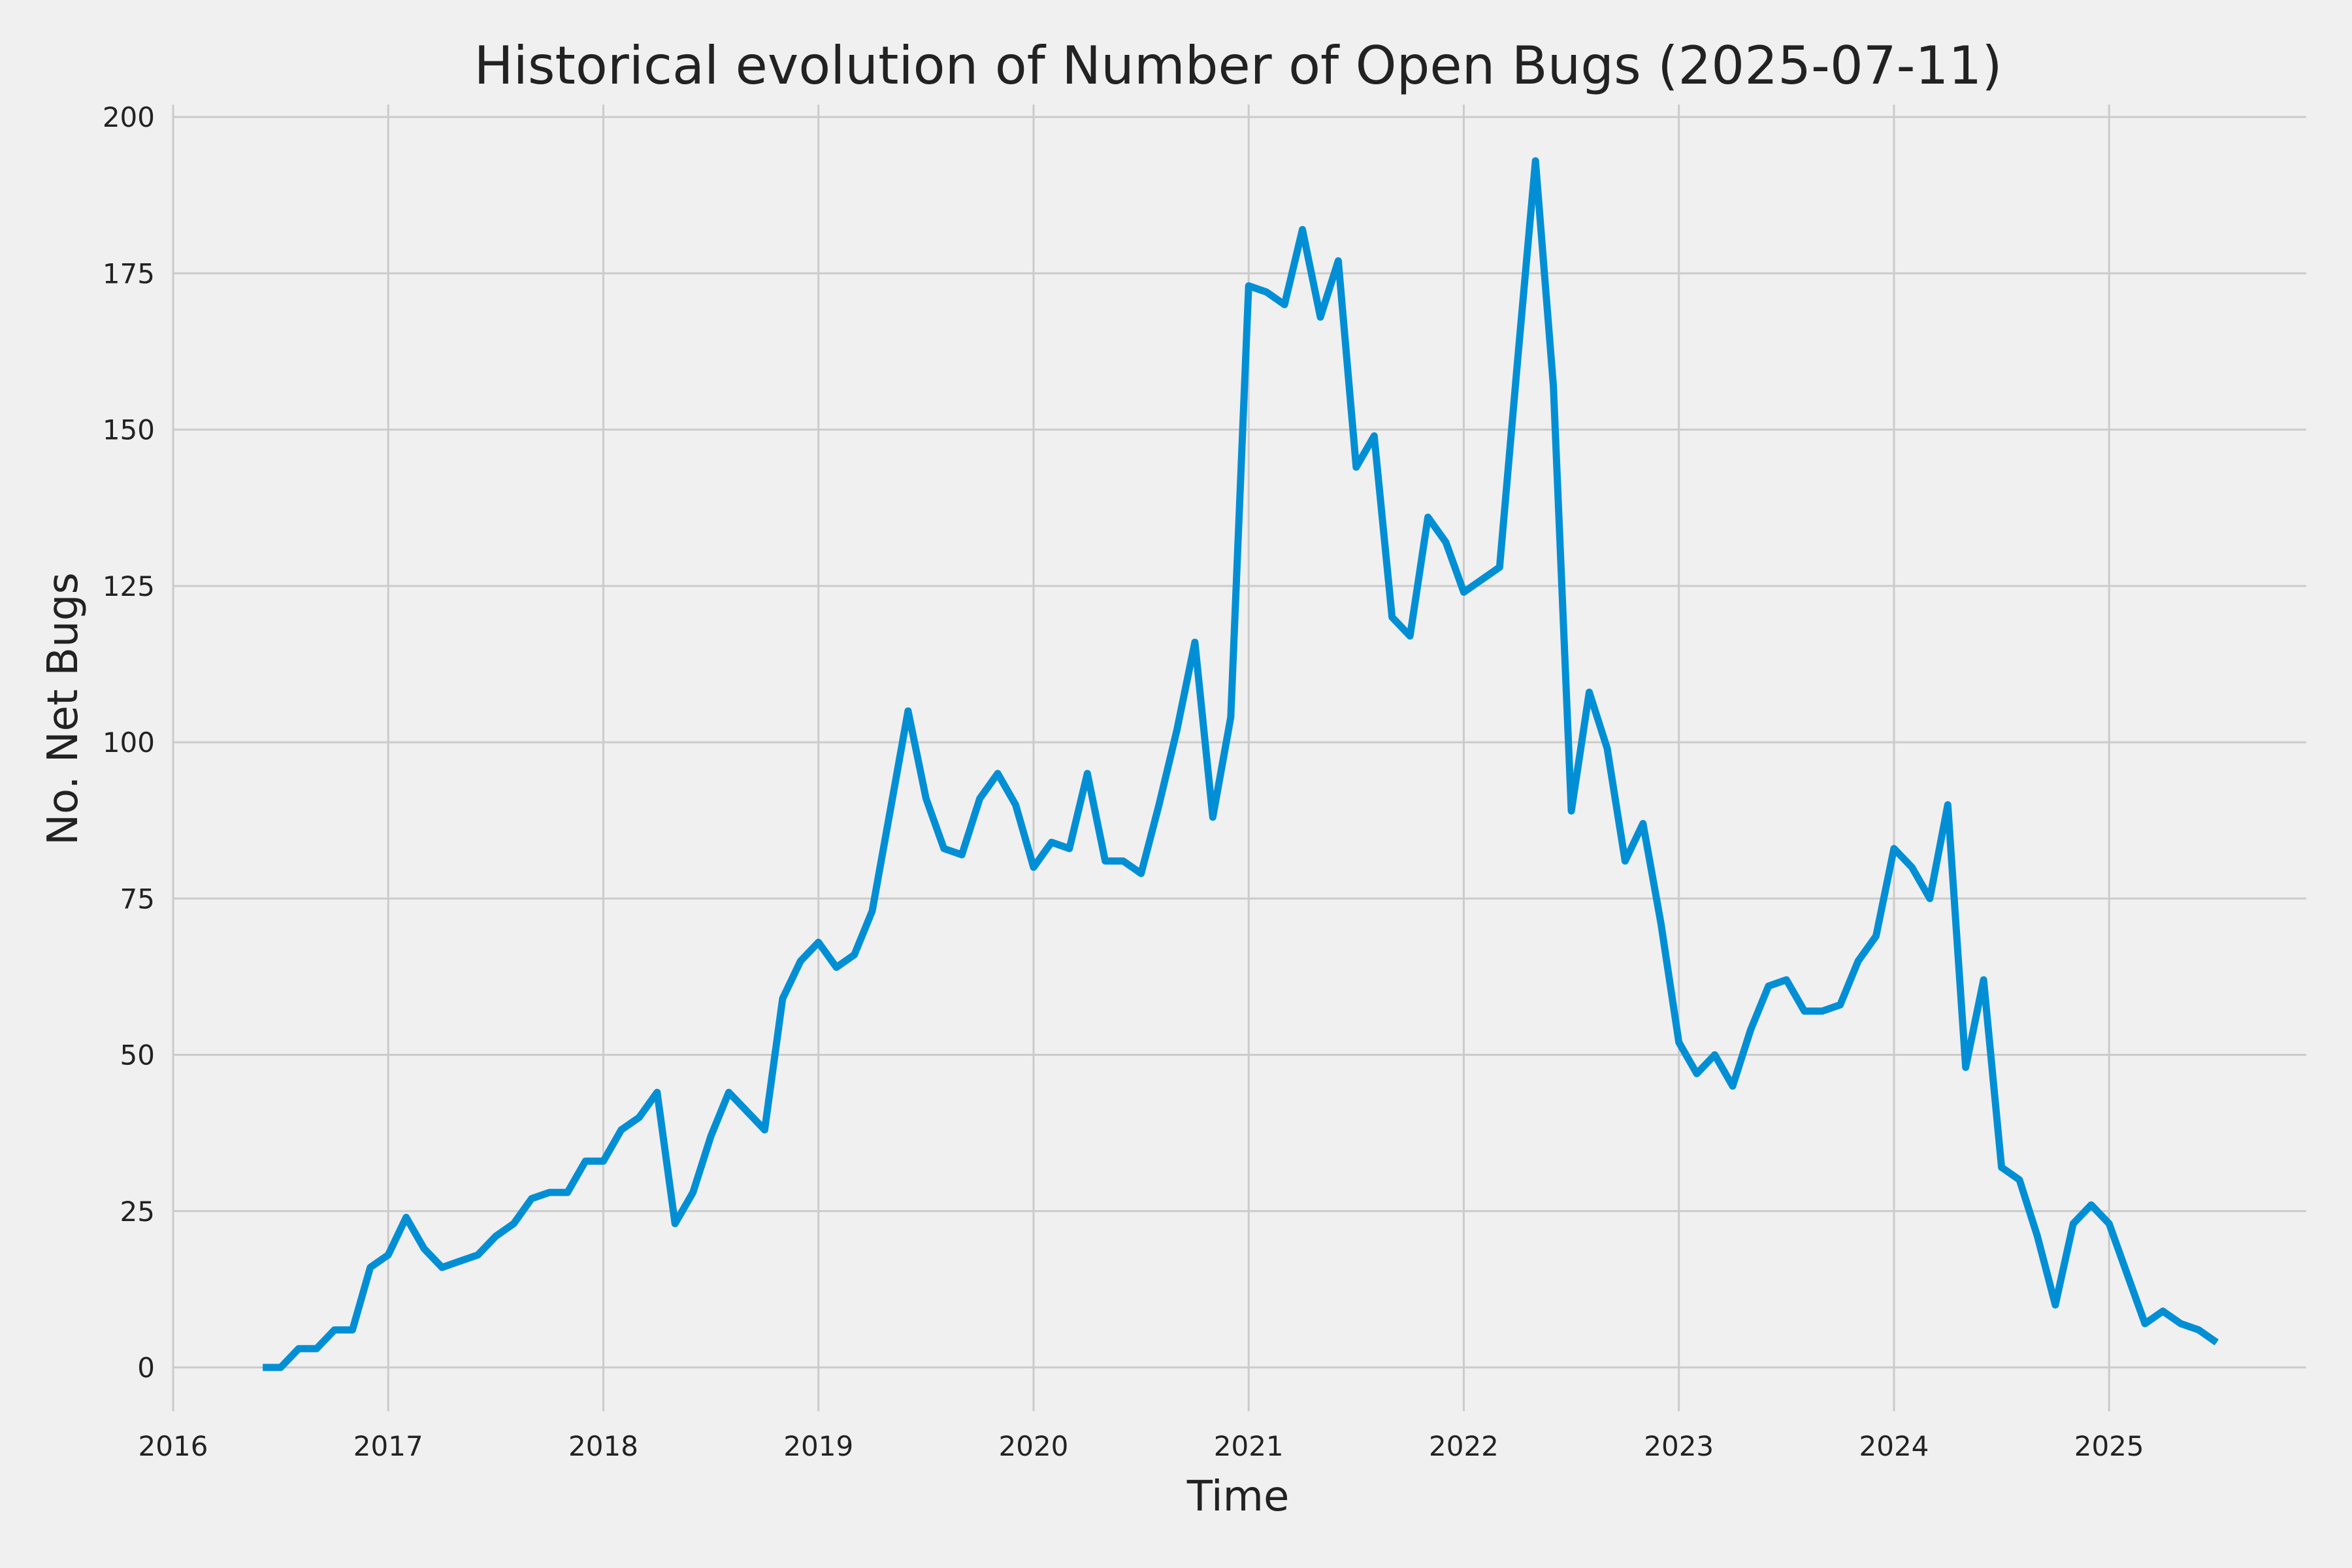  Describe the element at coordinates (1679, 1446) in the screenshot. I see `x-tick-label: 2023` at that location.